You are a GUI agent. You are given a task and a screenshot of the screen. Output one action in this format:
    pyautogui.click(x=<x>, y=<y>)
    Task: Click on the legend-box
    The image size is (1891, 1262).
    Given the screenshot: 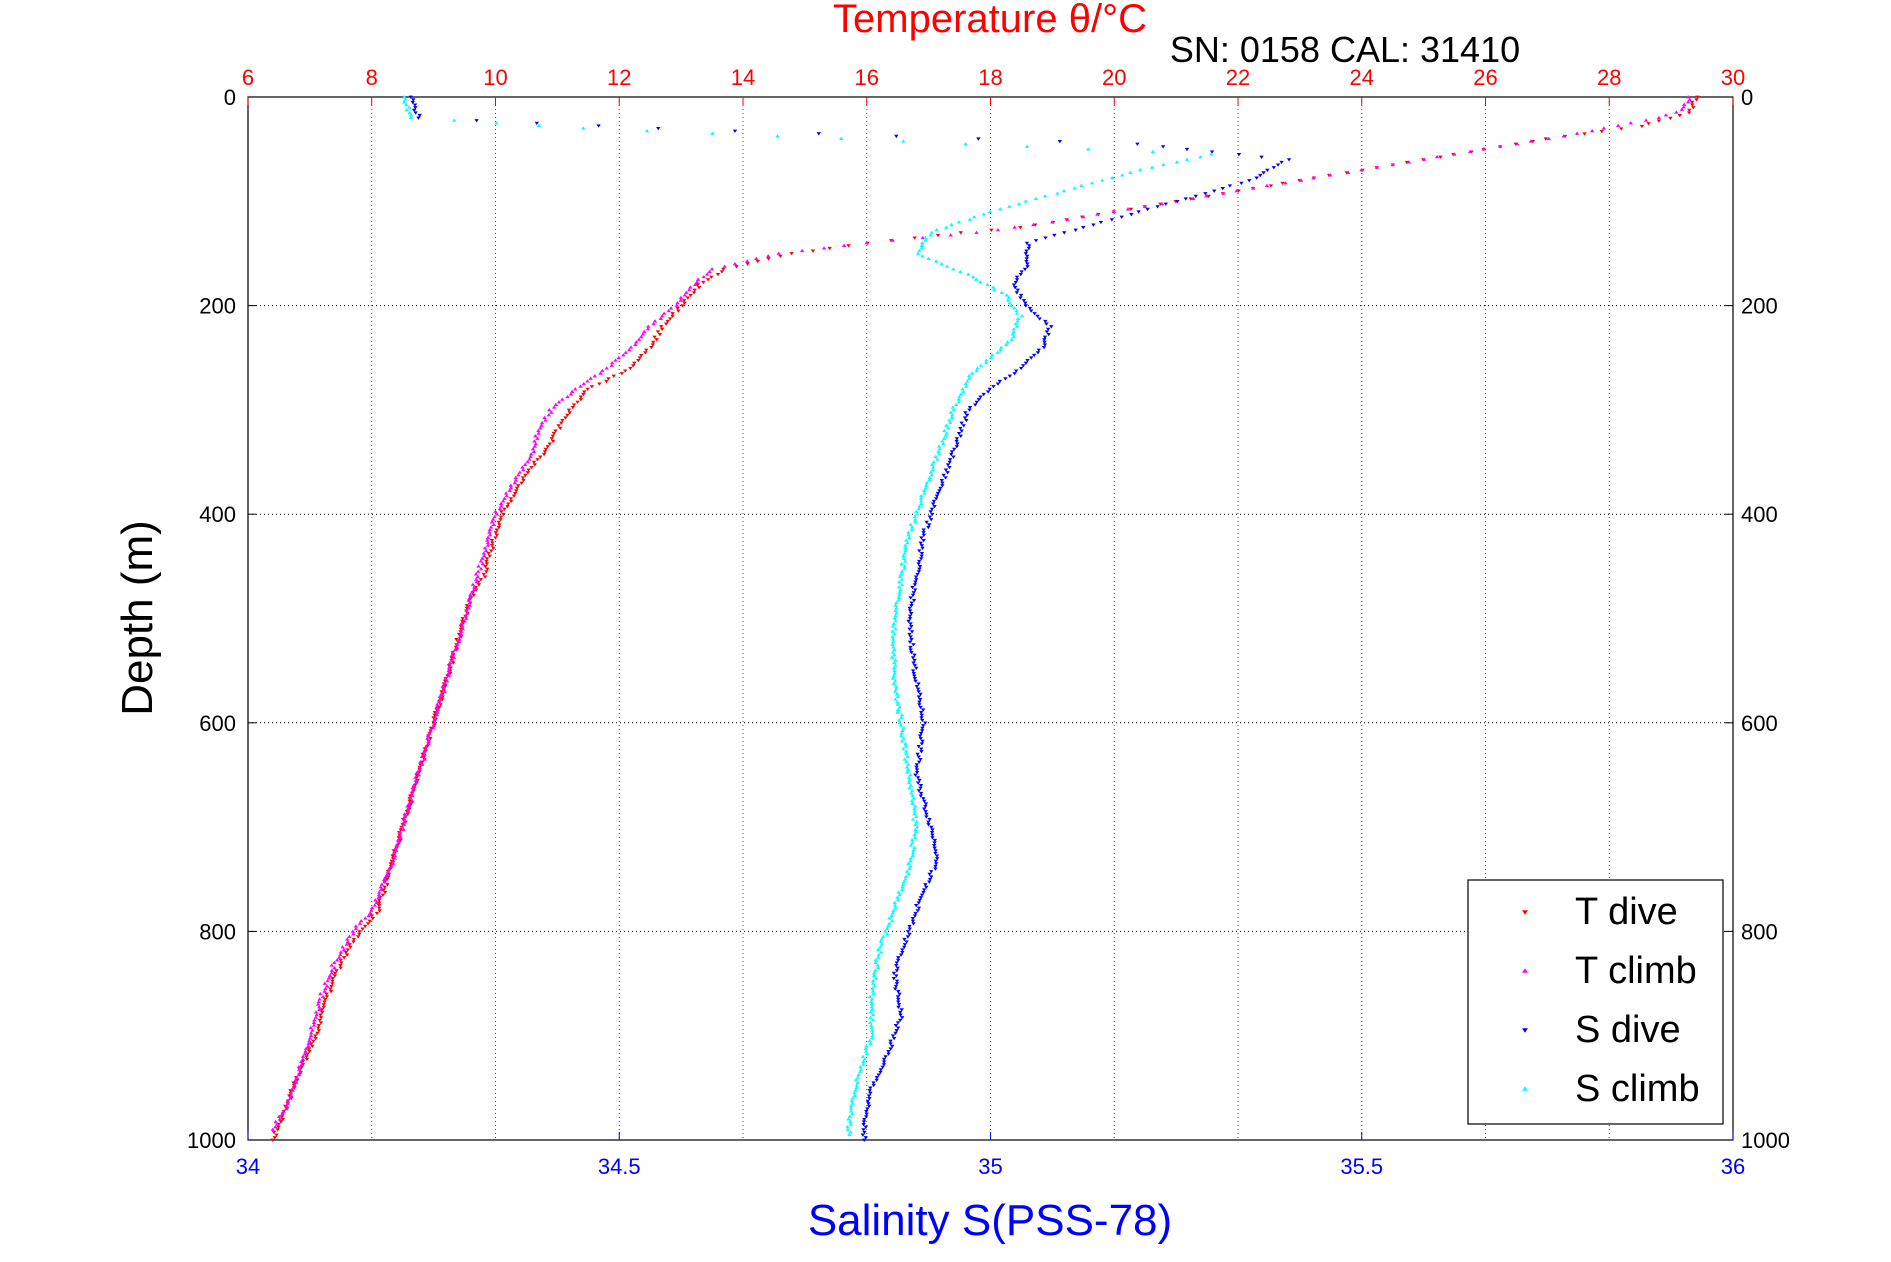 What is the action you would take?
    pyautogui.click(x=1595, y=1002)
    